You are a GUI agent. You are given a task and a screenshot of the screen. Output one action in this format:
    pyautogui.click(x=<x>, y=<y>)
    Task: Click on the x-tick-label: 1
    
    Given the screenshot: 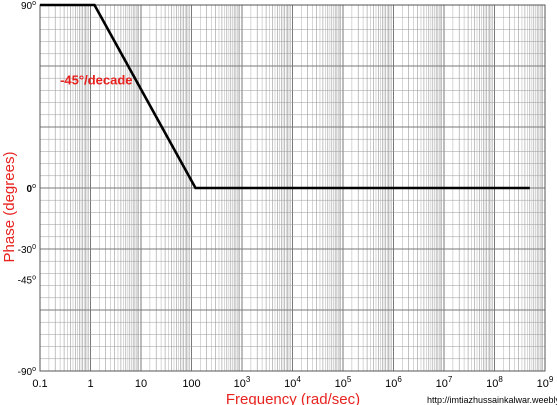 What is the action you would take?
    pyautogui.click(x=90, y=384)
    